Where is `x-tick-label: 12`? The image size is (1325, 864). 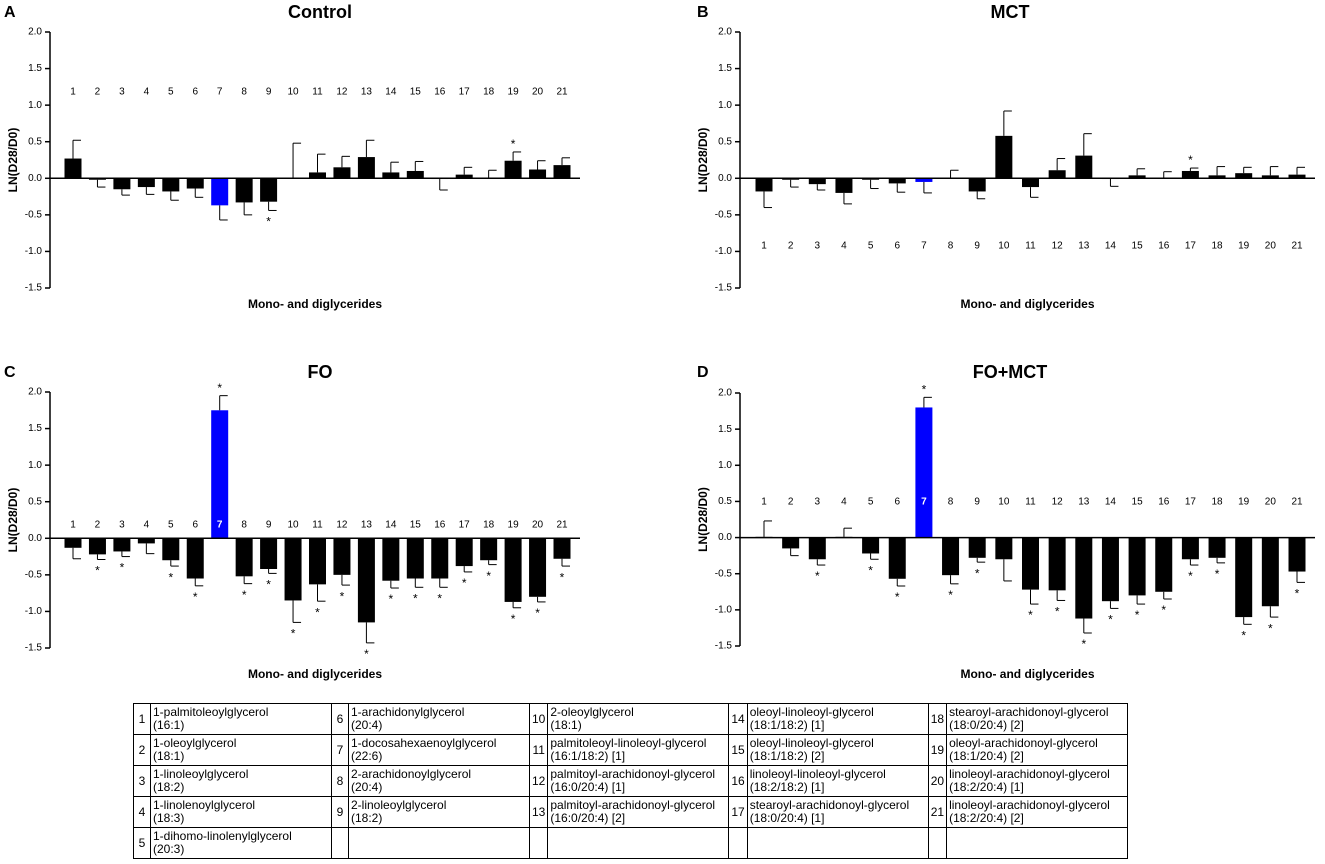 x-tick-label: 12 is located at coordinates (1058, 246).